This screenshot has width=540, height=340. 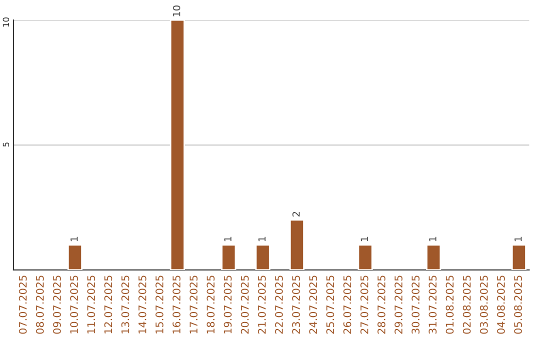 What do you see at coordinates (6, 144) in the screenshot?
I see `y-tick-label: 5` at bounding box center [6, 144].